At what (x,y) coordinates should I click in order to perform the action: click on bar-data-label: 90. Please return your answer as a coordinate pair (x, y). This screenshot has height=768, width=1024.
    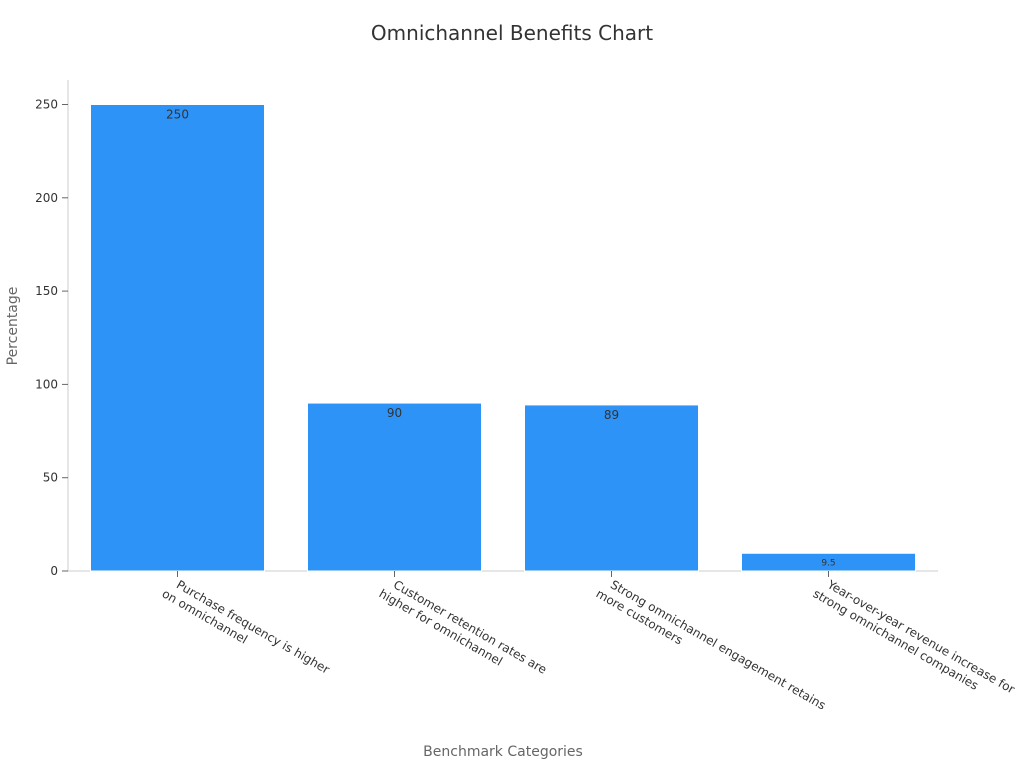
    Looking at the image, I should click on (394, 413).